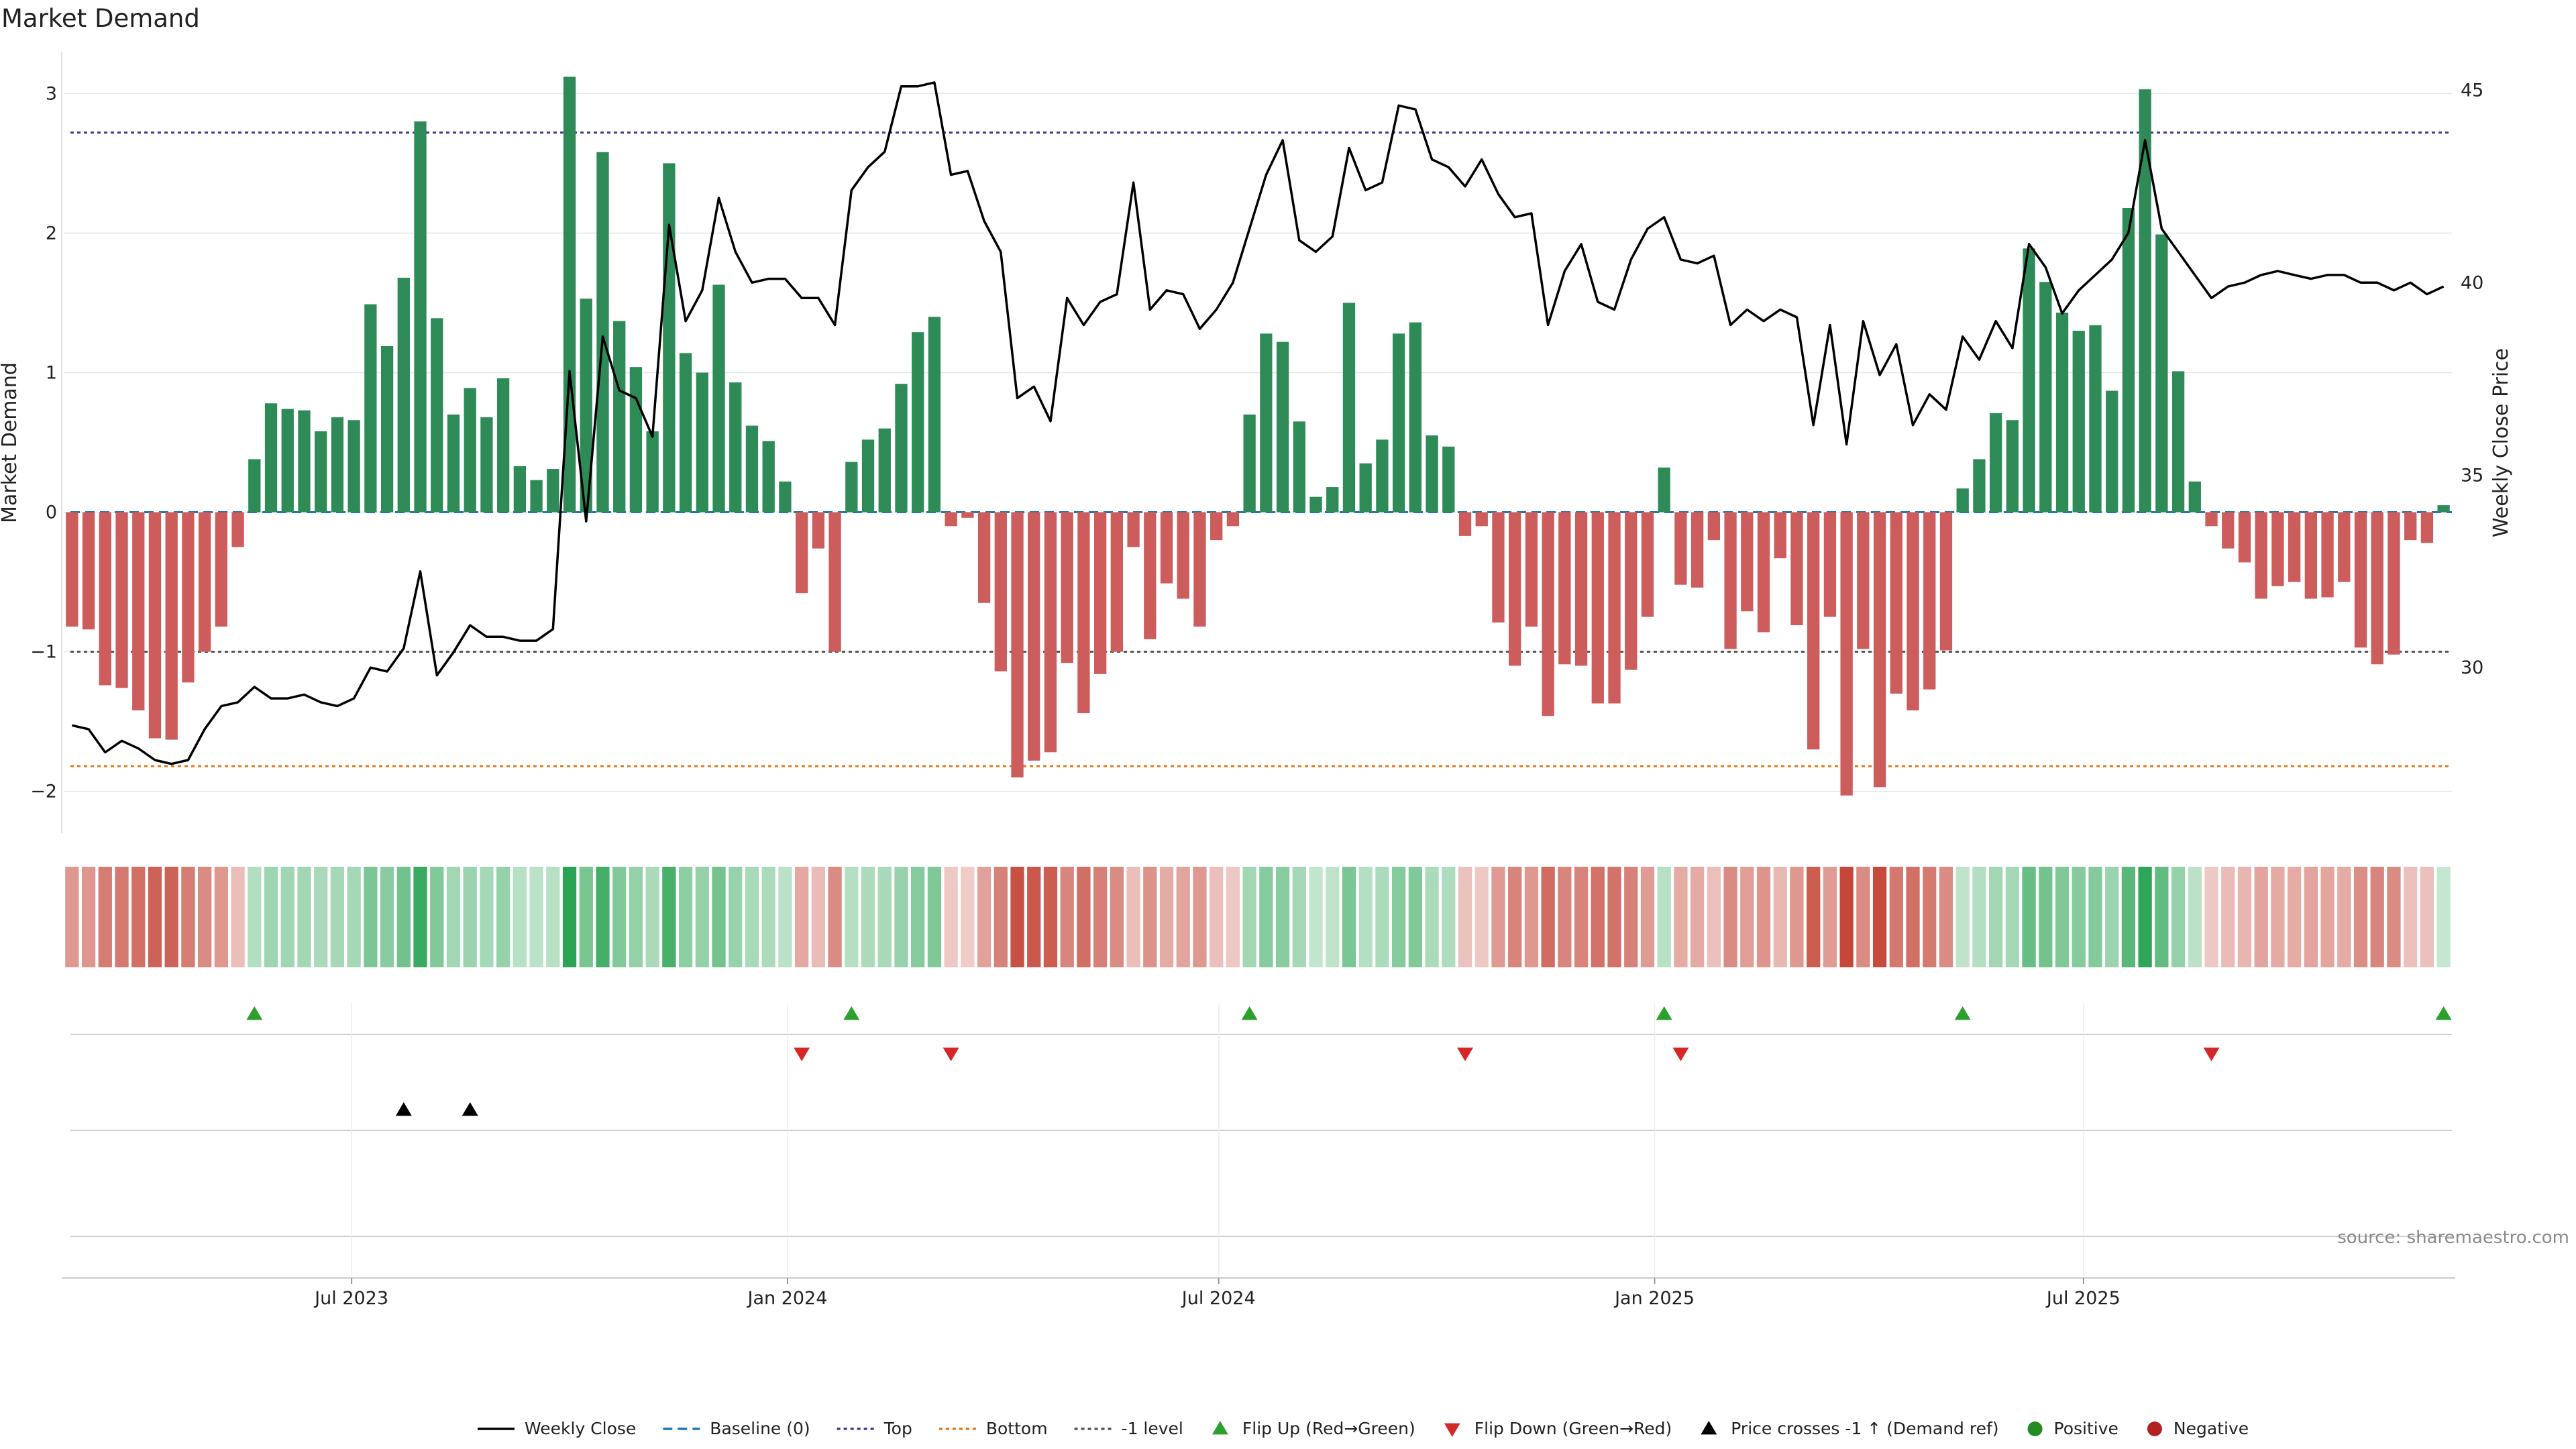  I want to click on legend-handle, so click(1220, 1428).